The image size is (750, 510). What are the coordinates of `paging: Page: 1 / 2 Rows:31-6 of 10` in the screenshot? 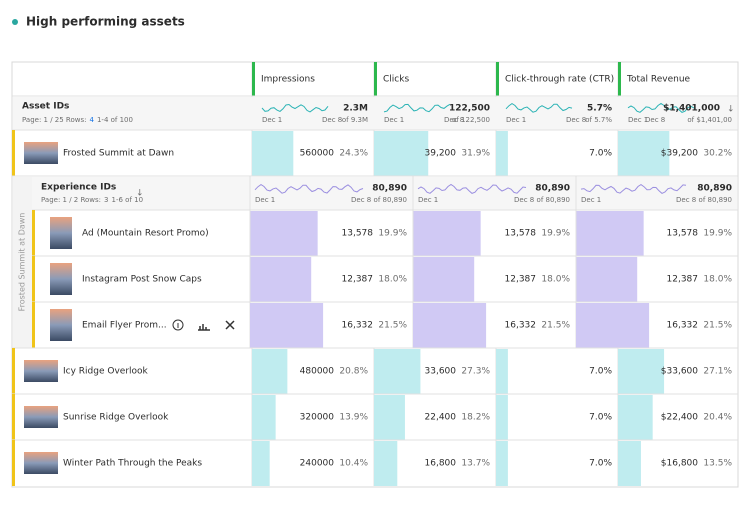 It's located at (92, 200).